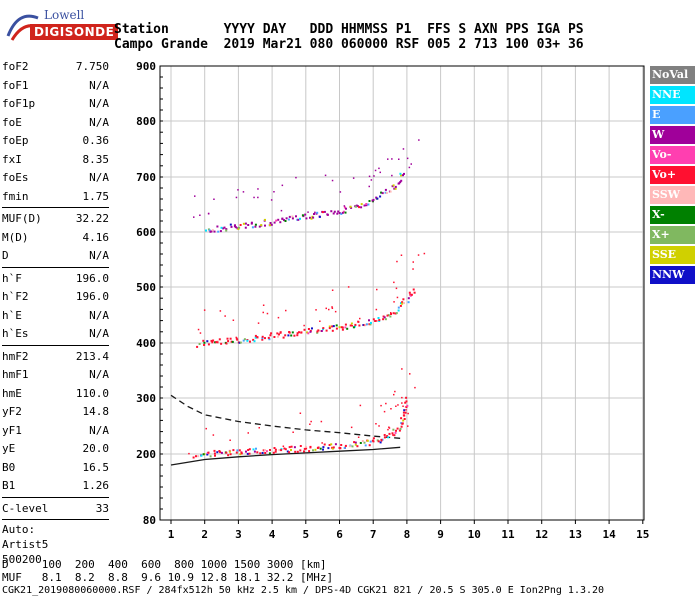  I want to click on param-key: B0, so click(9, 467).